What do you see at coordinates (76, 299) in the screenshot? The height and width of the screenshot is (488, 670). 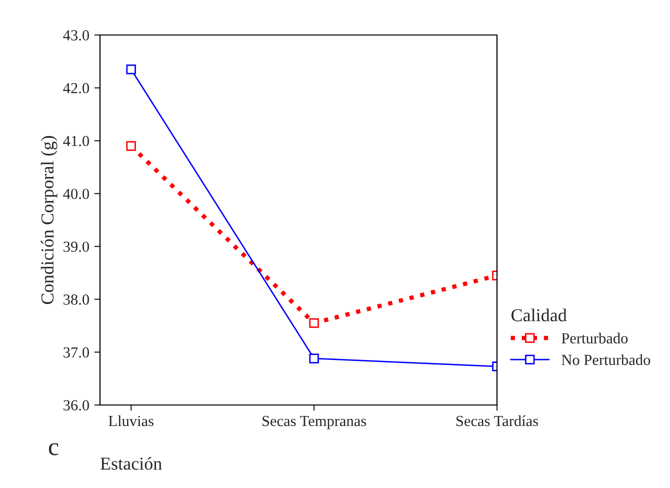 I see `y-tick-label: 38.0` at bounding box center [76, 299].